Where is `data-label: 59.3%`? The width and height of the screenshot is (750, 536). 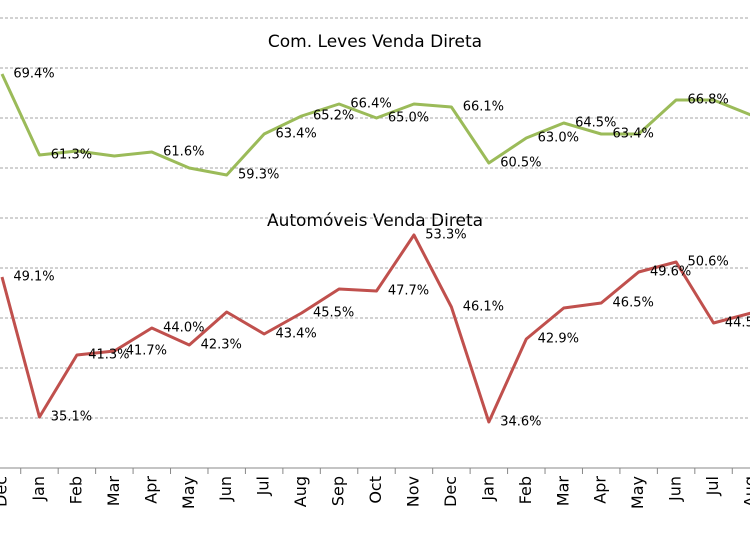 data-label: 59.3% is located at coordinates (258, 175).